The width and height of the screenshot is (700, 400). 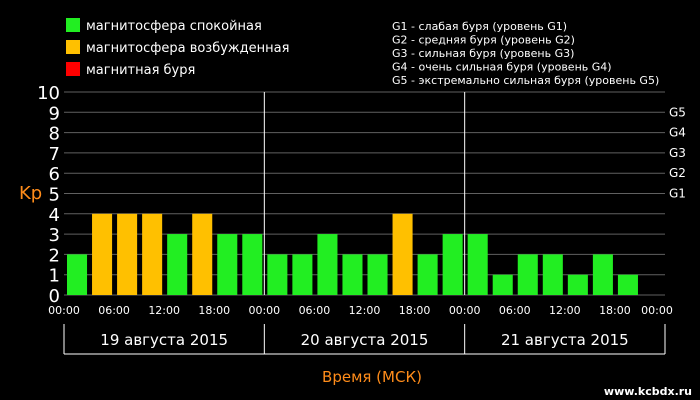 What do you see at coordinates (54, 296) in the screenshot?
I see `y-tick-label: 0` at bounding box center [54, 296].